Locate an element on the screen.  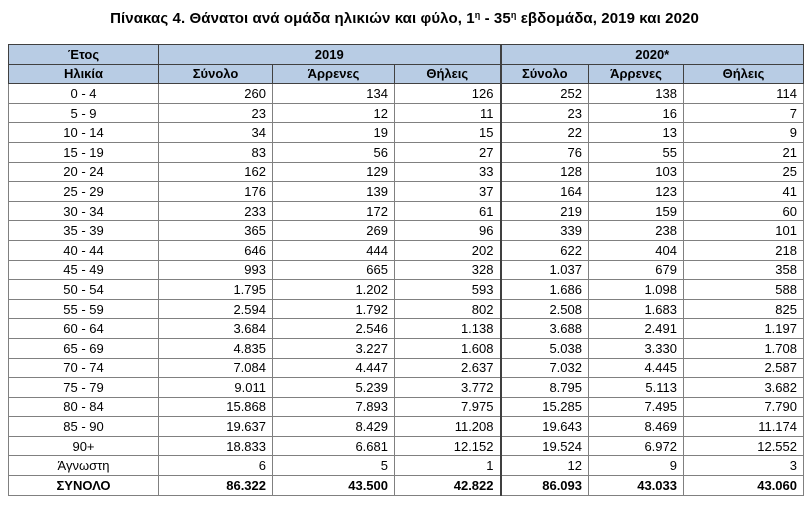
table-row: 20 - 24 162 129 33 128 103 25 is located at coordinates (406, 172).